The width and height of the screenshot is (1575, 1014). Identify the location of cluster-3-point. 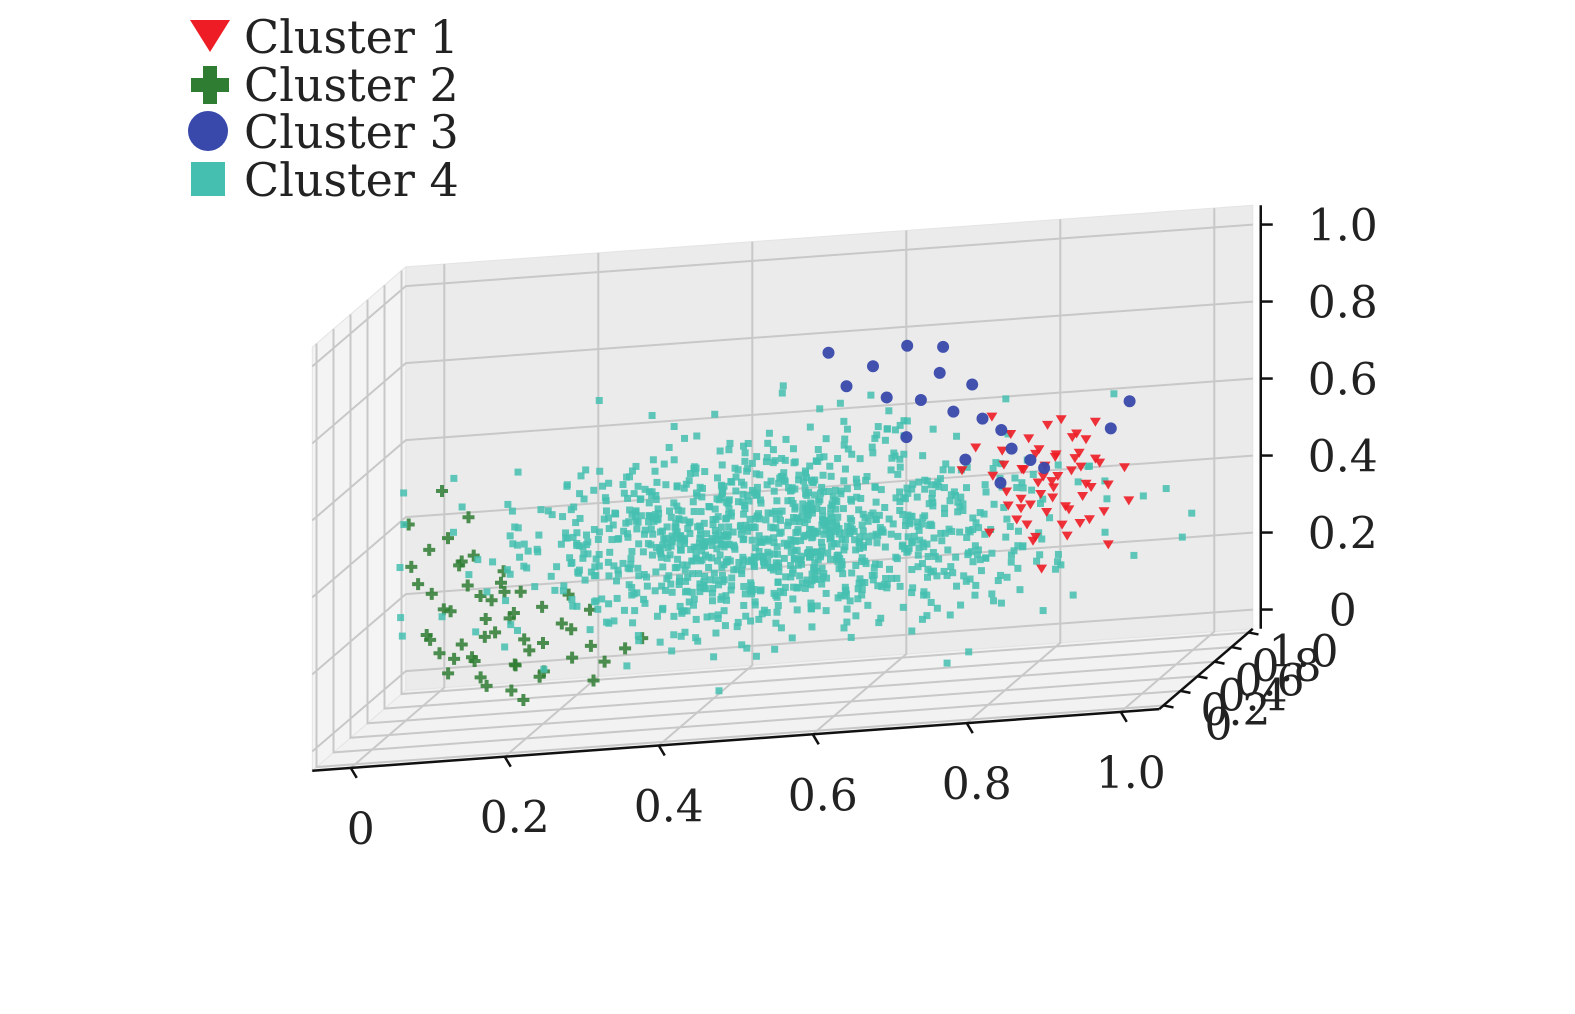
(1011, 448).